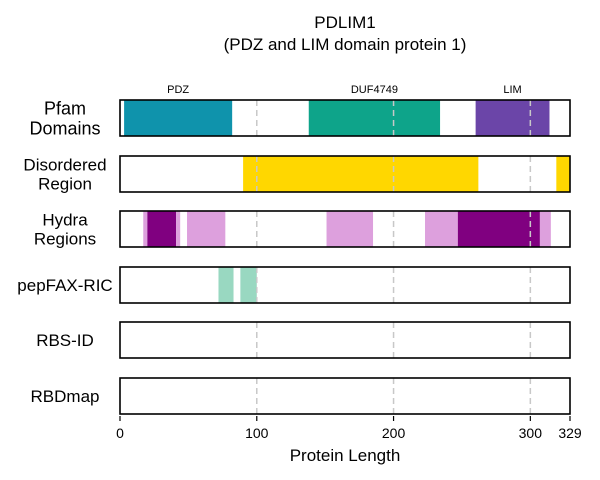 This screenshot has height=480, width=600. Describe the element at coordinates (374, 90) in the screenshot. I see `domain-label: DUF4749` at that location.